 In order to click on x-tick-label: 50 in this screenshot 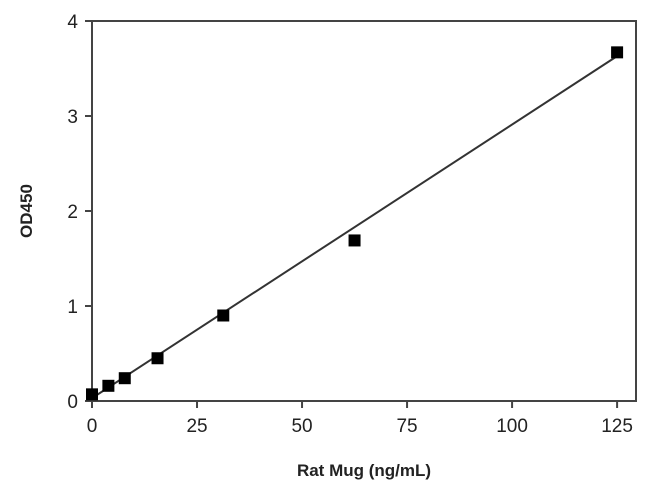, I will do `click(301, 426)`.